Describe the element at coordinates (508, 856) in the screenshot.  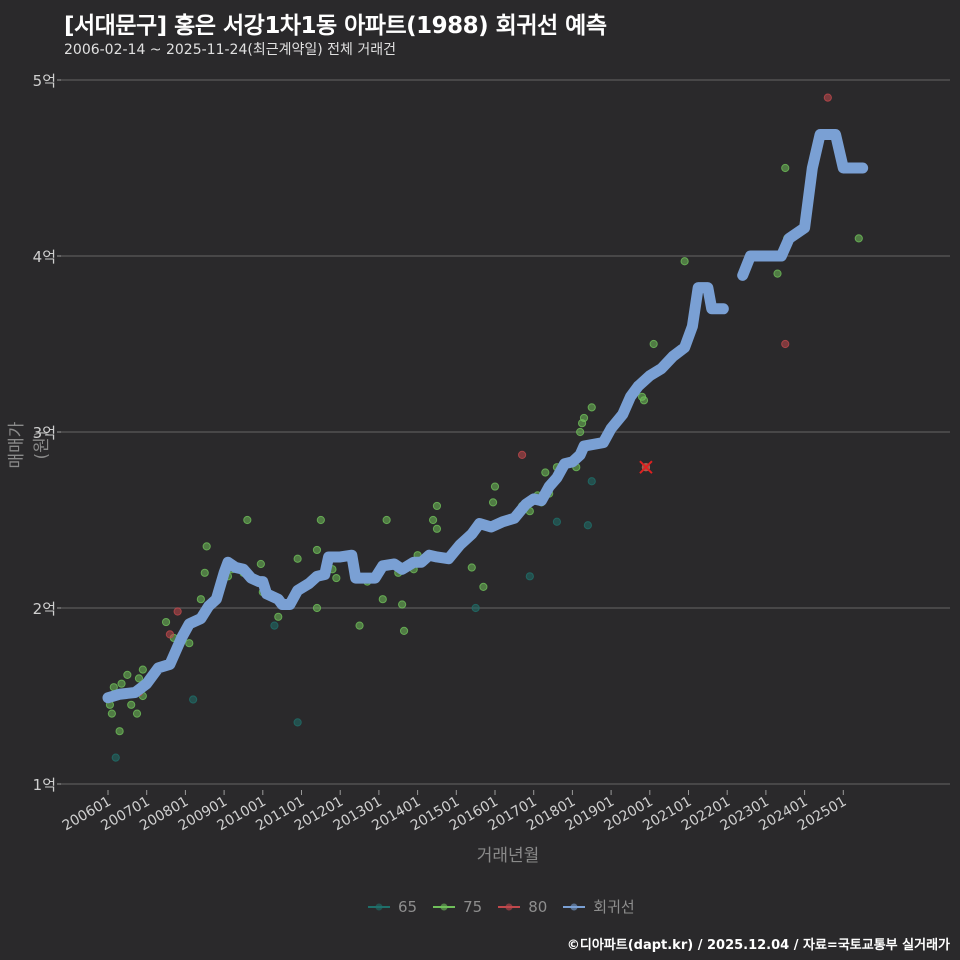
I see `x-axis-title: 거래년월` at that location.